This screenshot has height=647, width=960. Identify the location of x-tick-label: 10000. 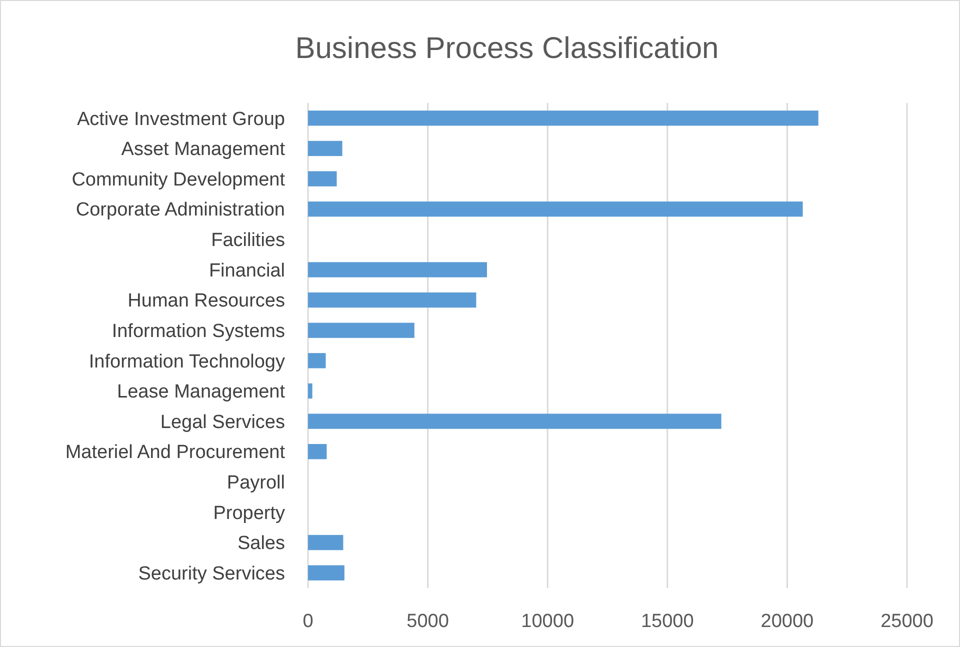
(547, 621).